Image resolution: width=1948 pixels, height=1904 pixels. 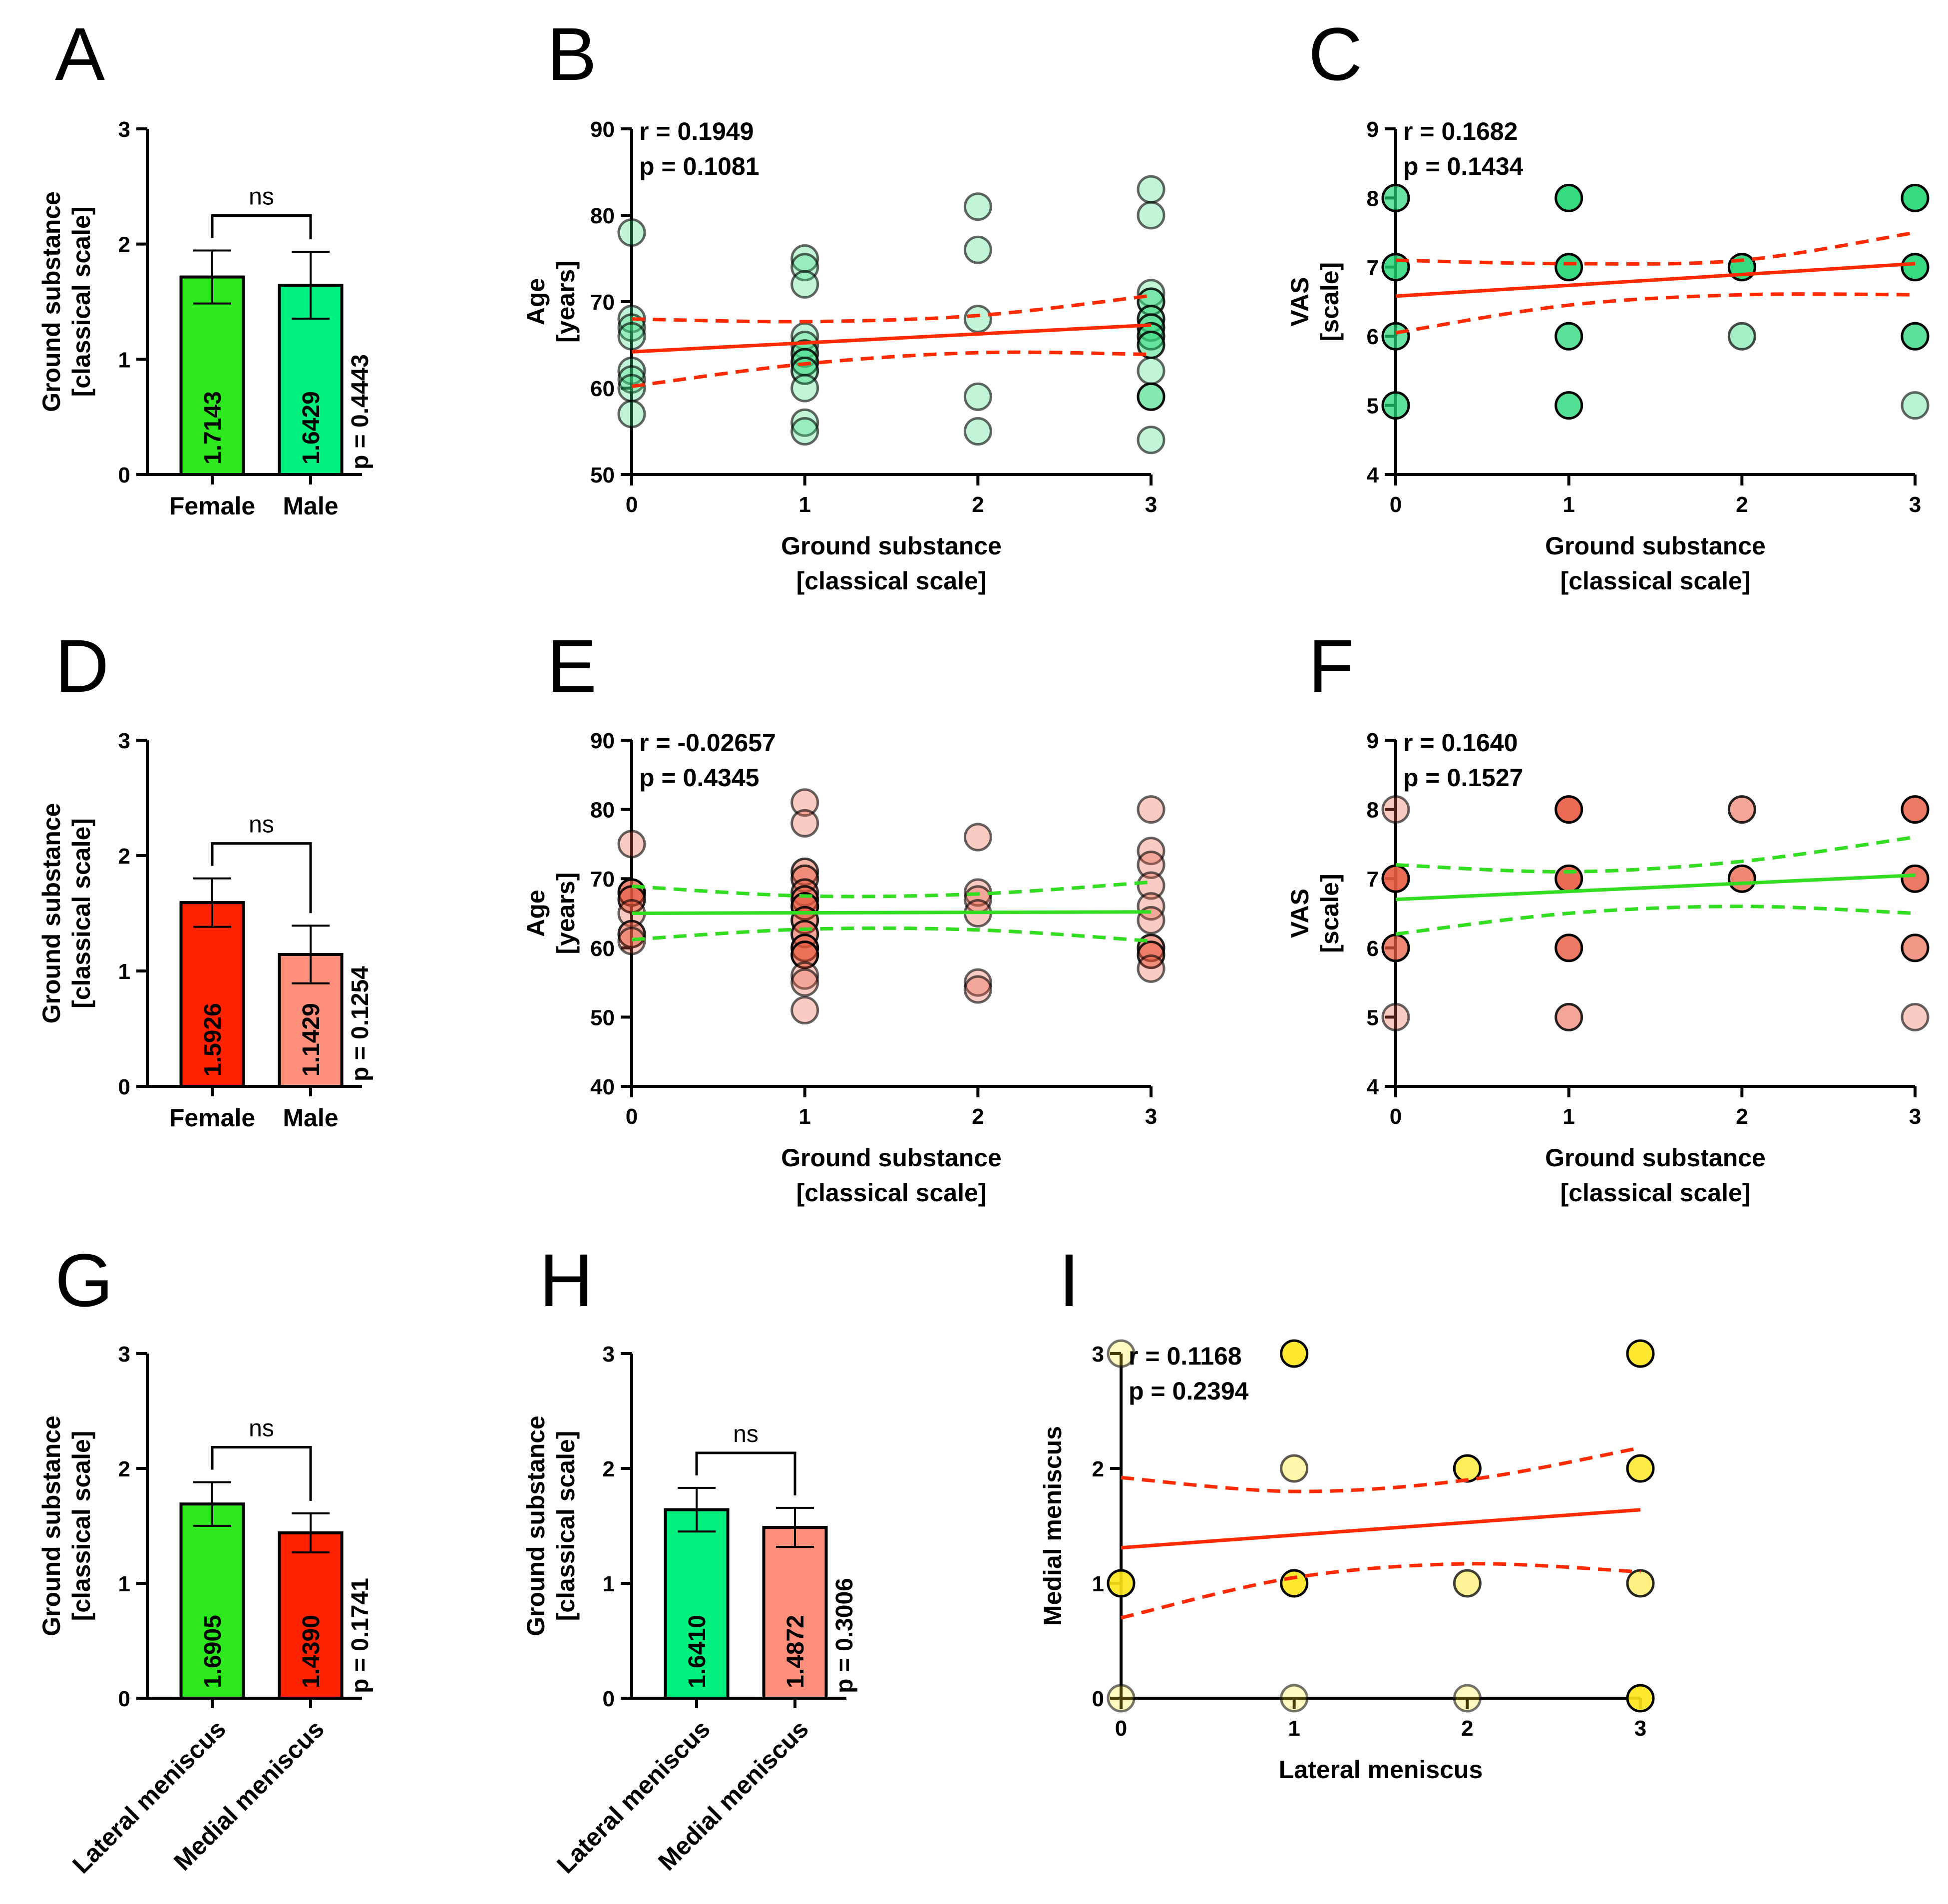 What do you see at coordinates (1655, 248) in the screenshot?
I see `confidence-band-upper-c` at bounding box center [1655, 248].